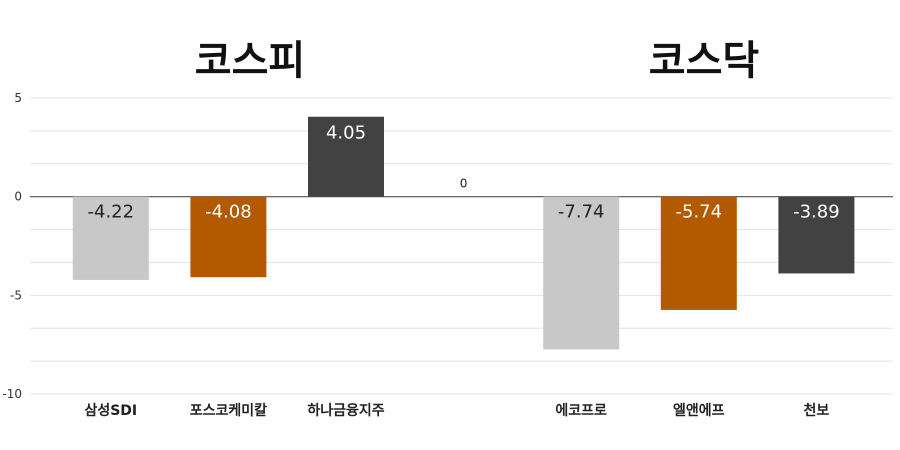 The height and width of the screenshot is (450, 900). Describe the element at coordinates (110, 411) in the screenshot. I see `category-label: 삼성SDI` at that location.